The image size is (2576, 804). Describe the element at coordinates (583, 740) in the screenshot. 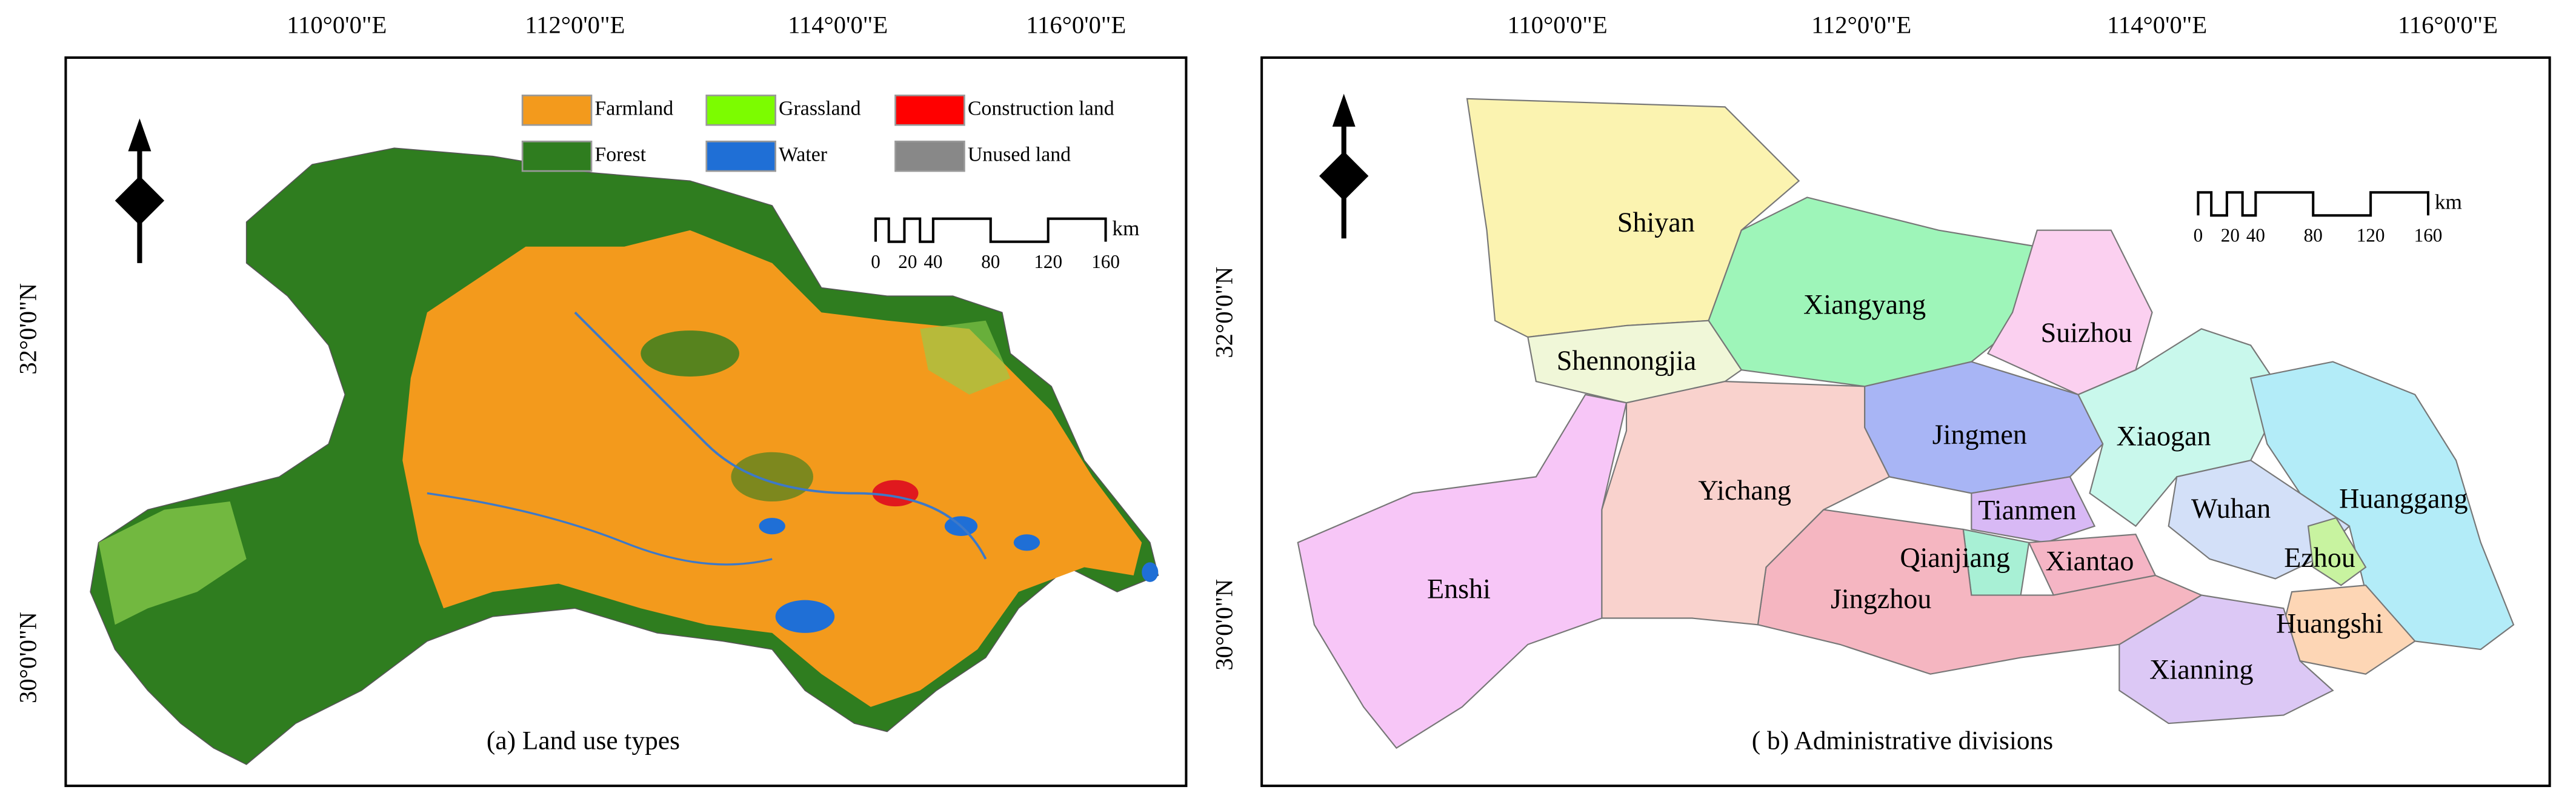

I see `caption: (a) Land use types` at that location.